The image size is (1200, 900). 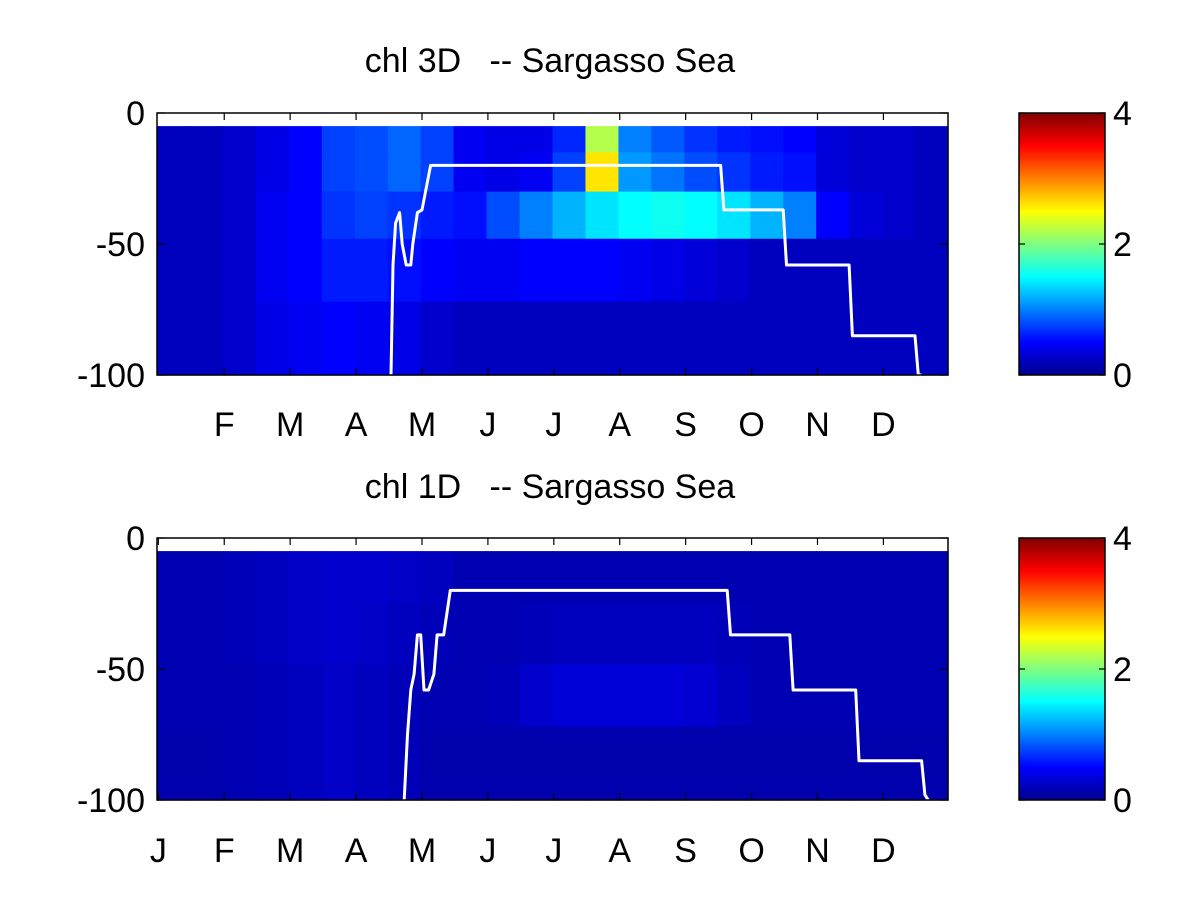 What do you see at coordinates (817, 851) in the screenshot?
I see `x-tick-label: N` at bounding box center [817, 851].